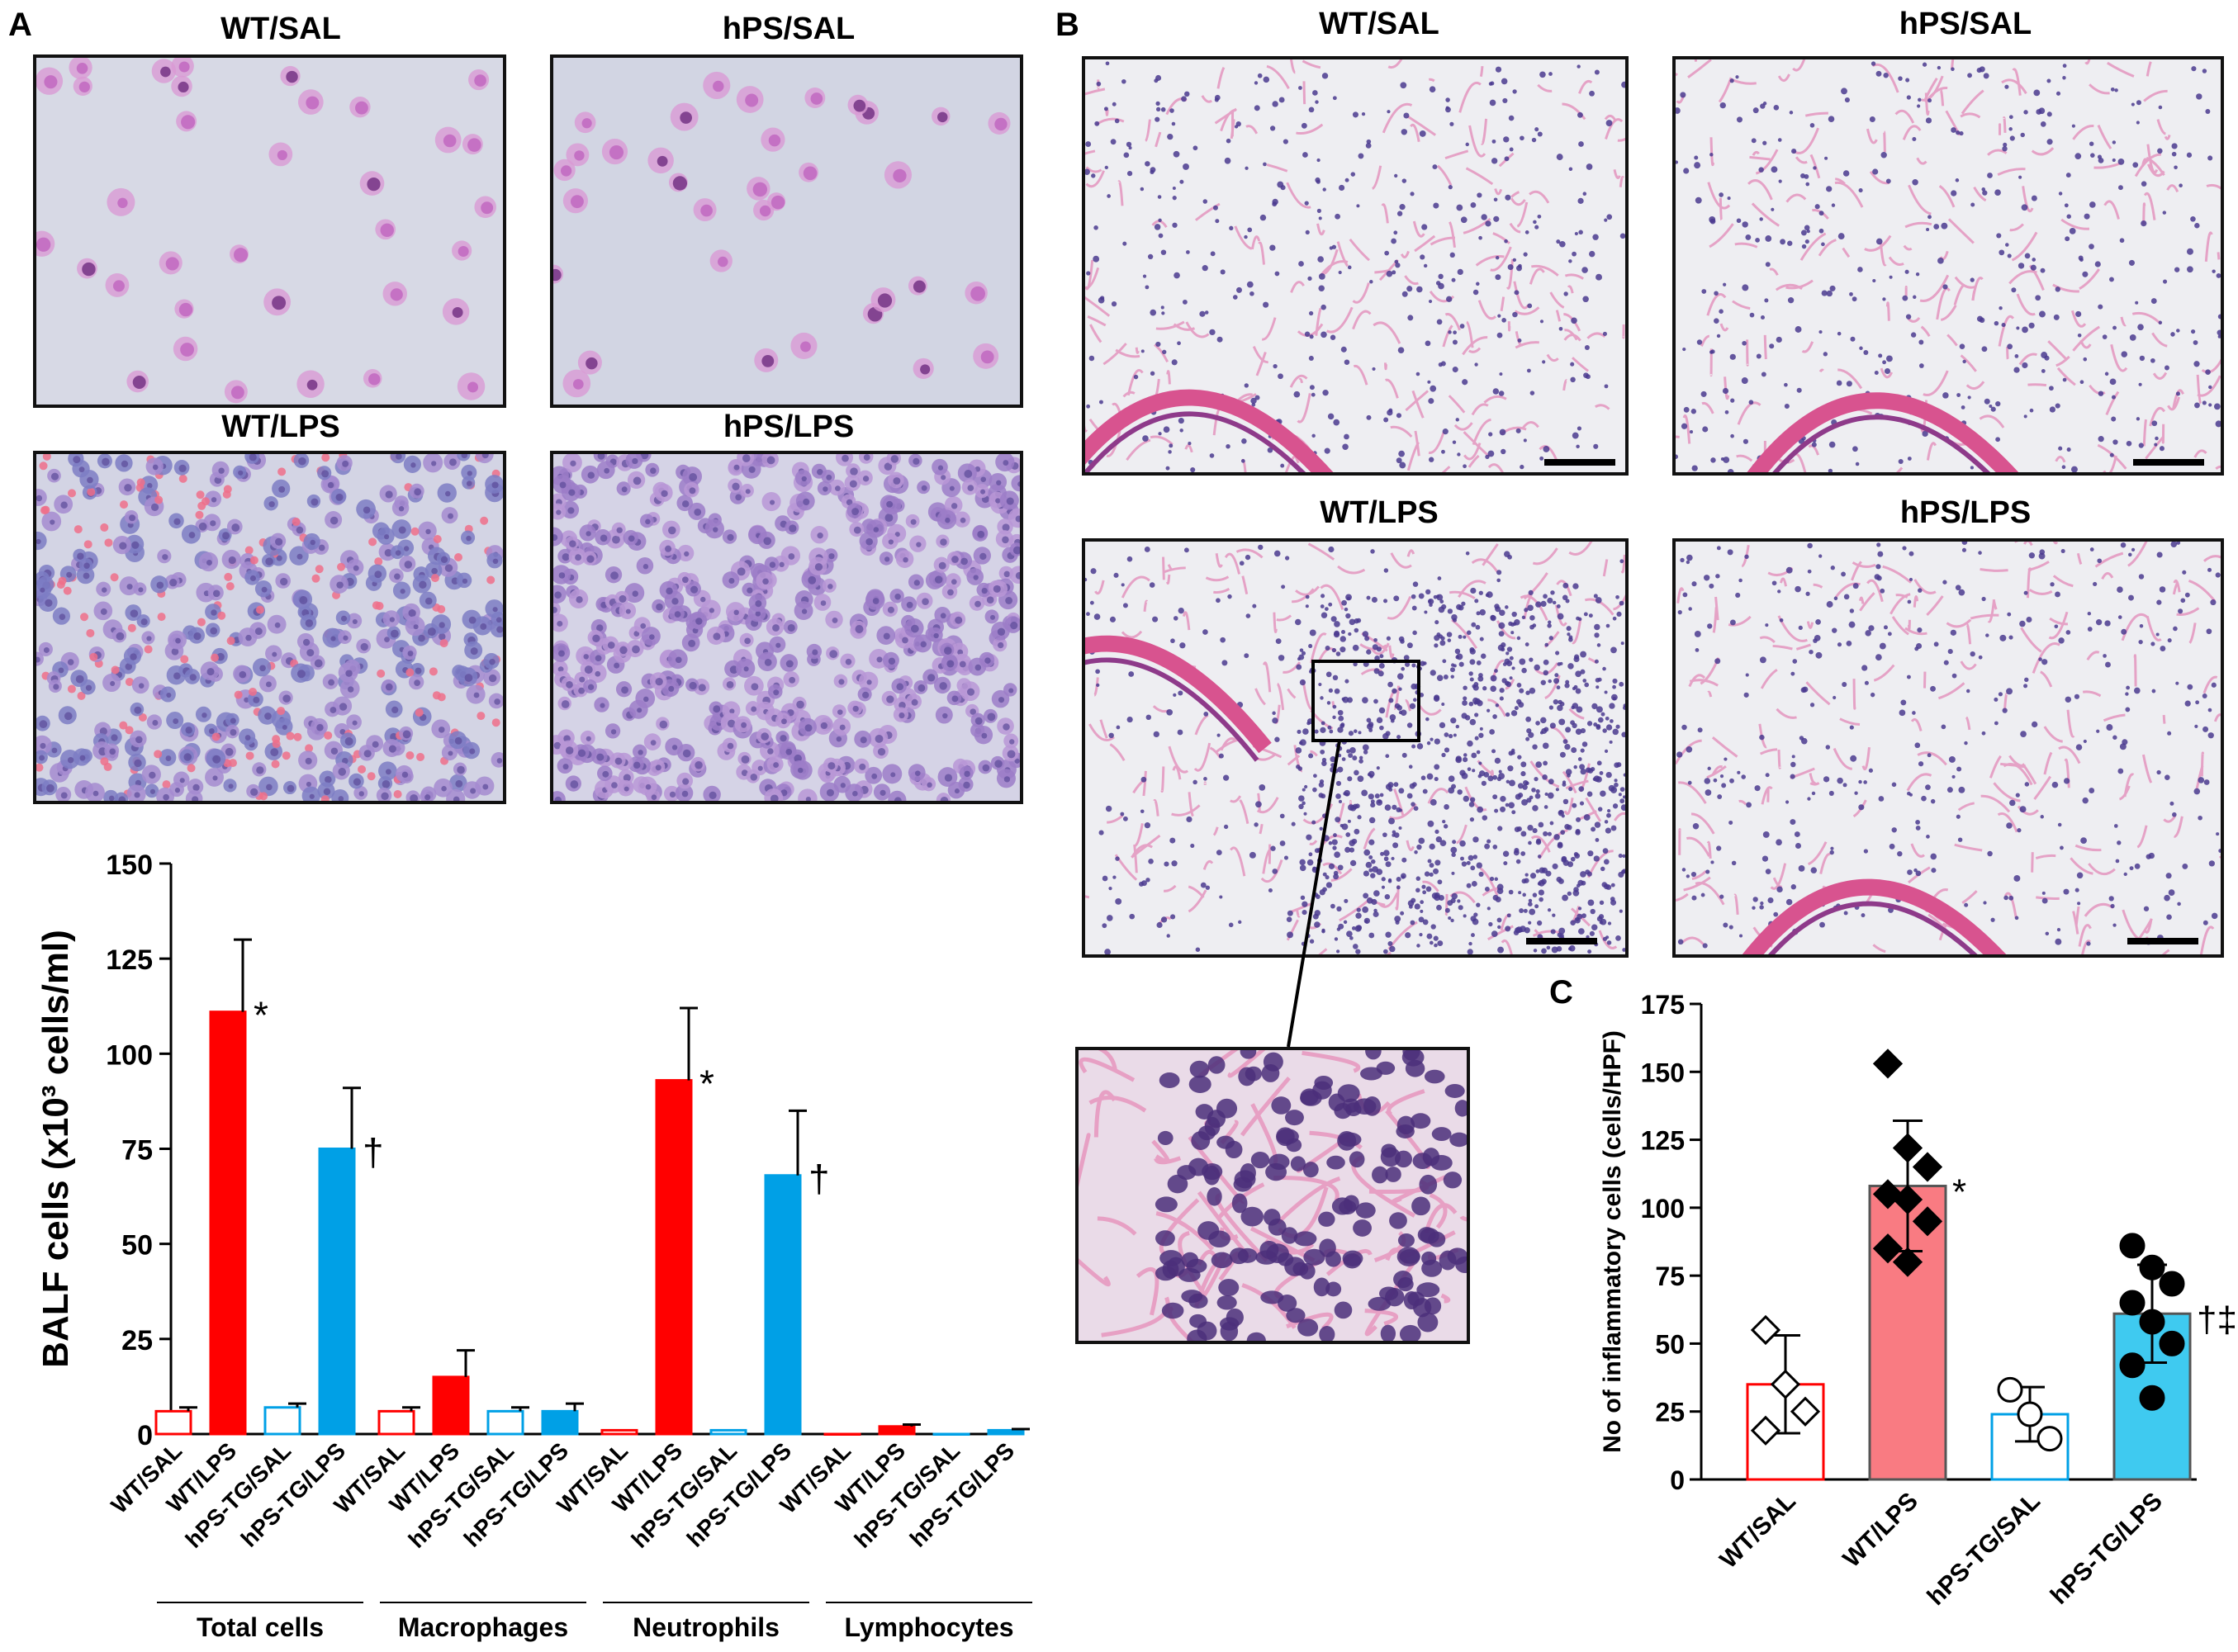 This screenshot has width=2238, height=1652. I want to click on group-label: Lymphocytes, so click(928, 1627).